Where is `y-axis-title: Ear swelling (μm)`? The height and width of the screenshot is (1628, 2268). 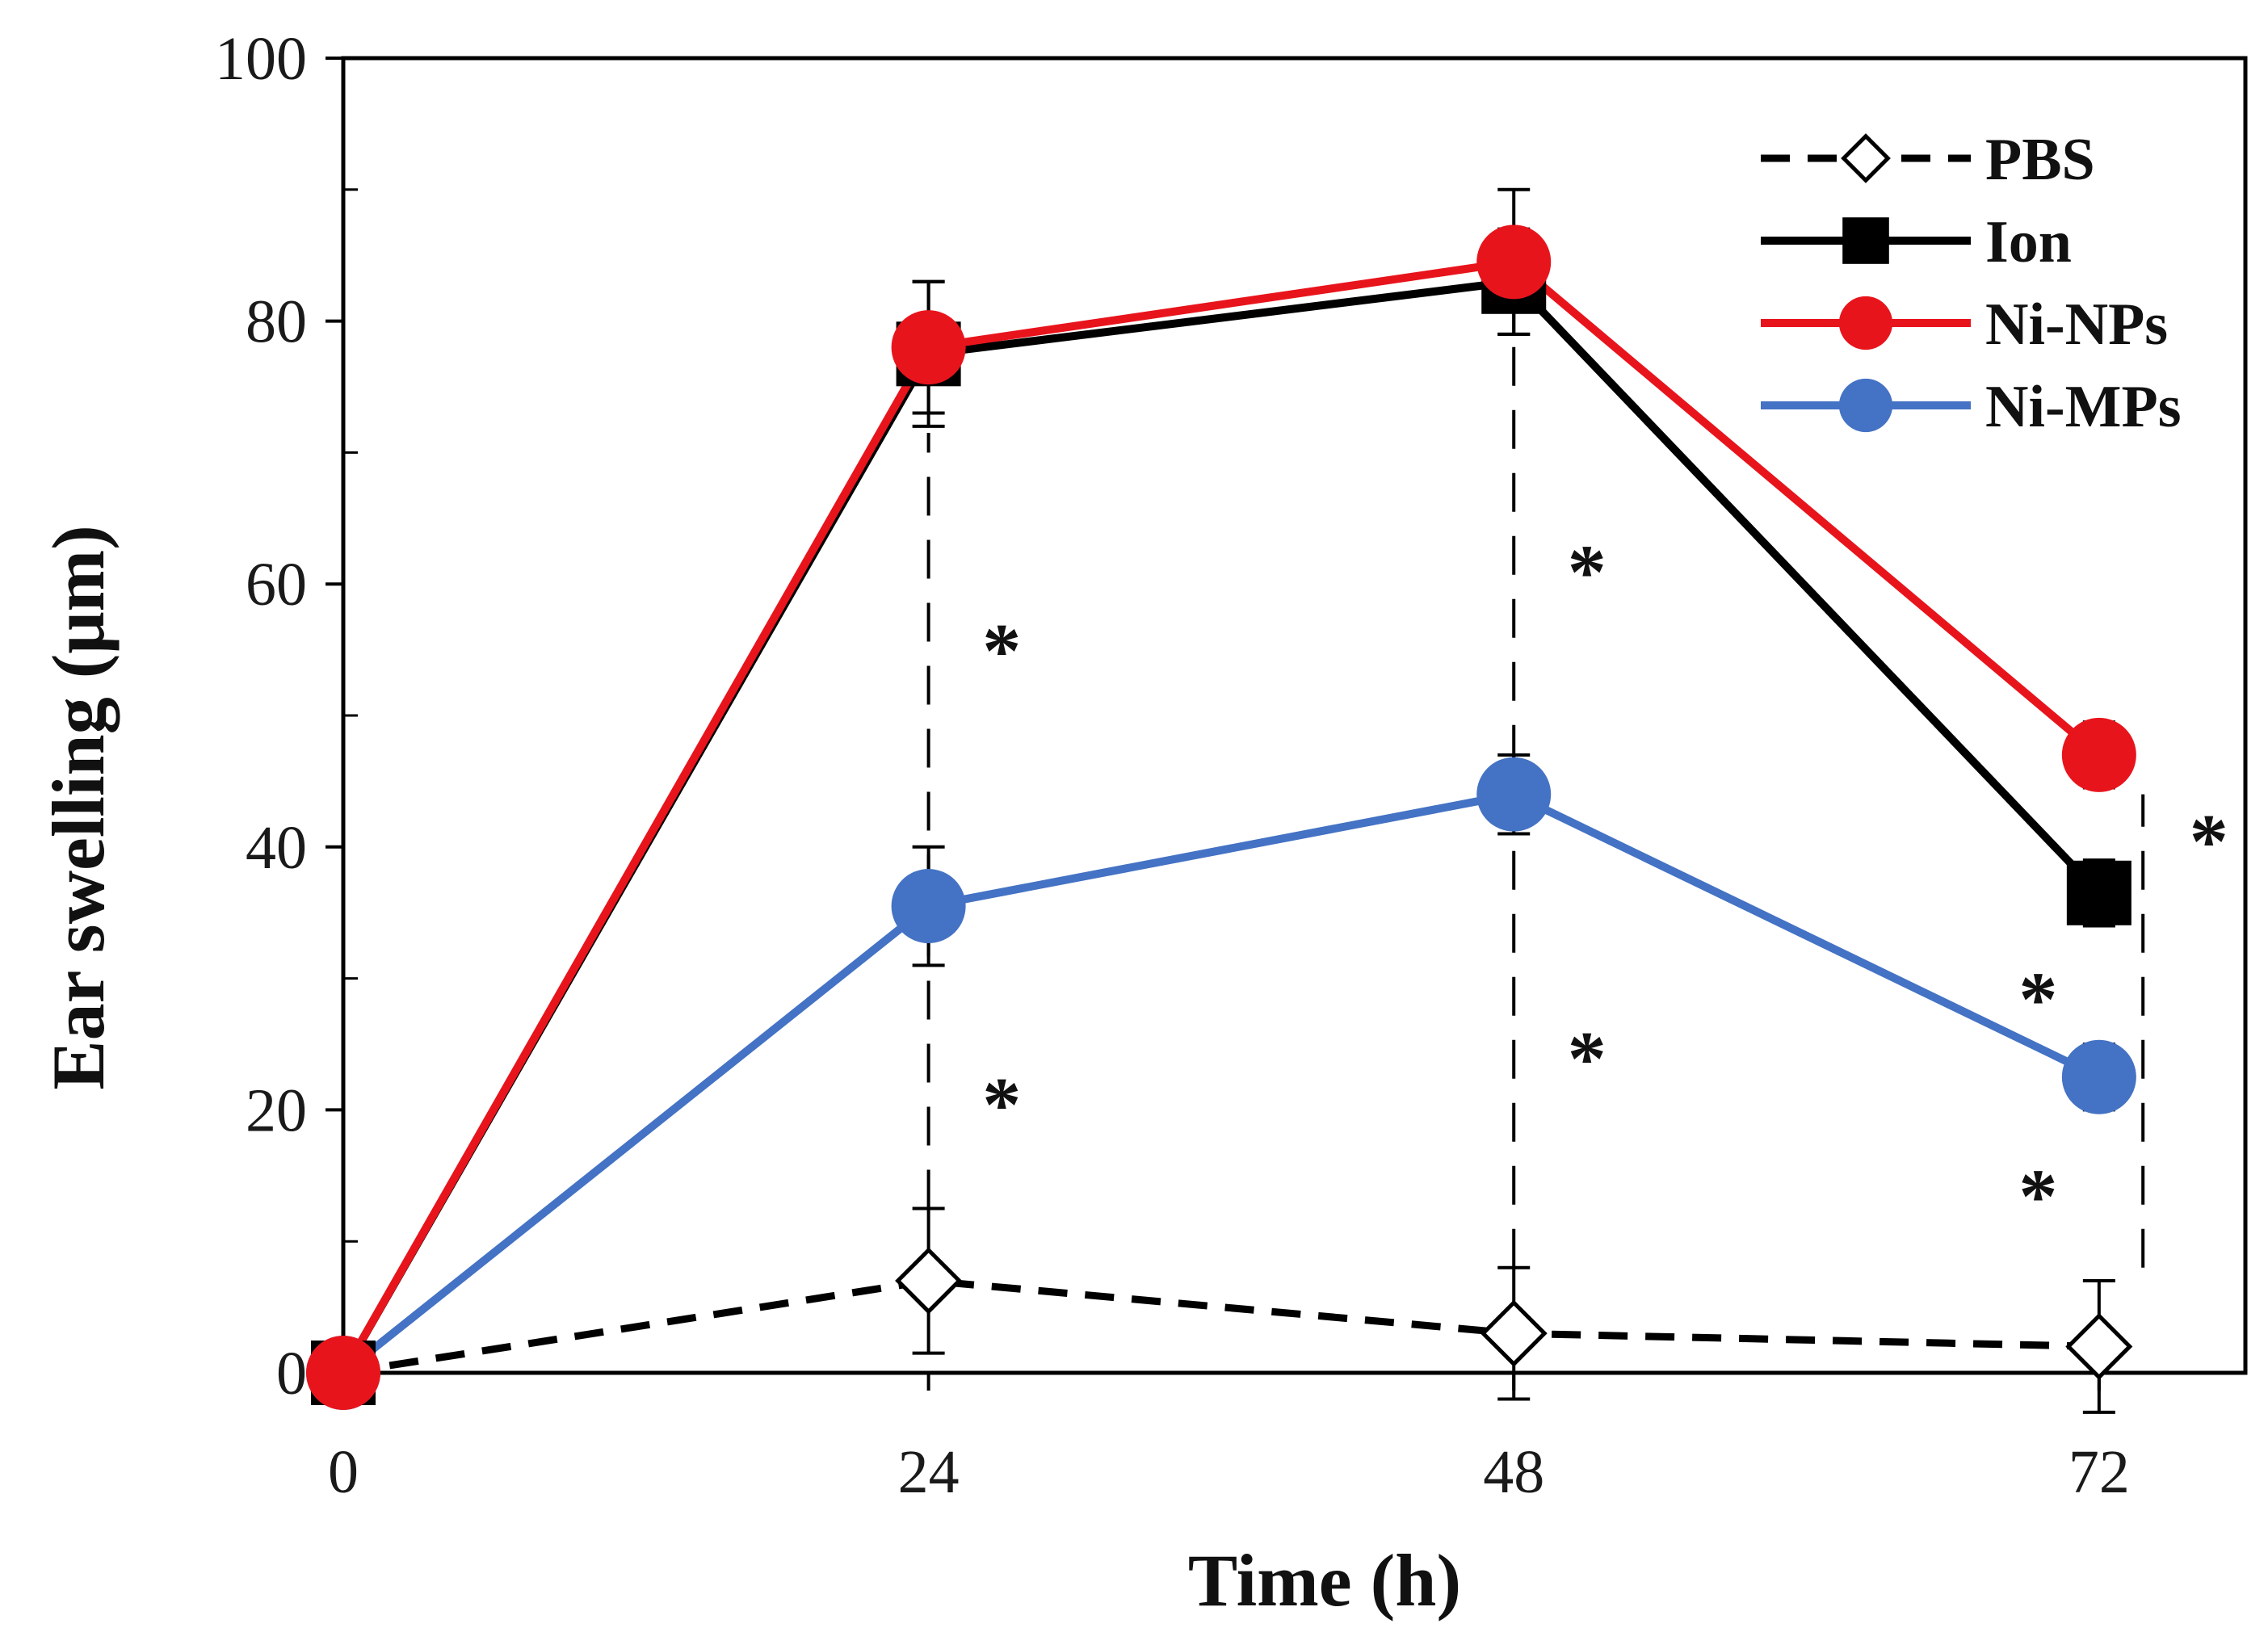
y-axis-title: Ear swelling (μm) is located at coordinates (78, 807).